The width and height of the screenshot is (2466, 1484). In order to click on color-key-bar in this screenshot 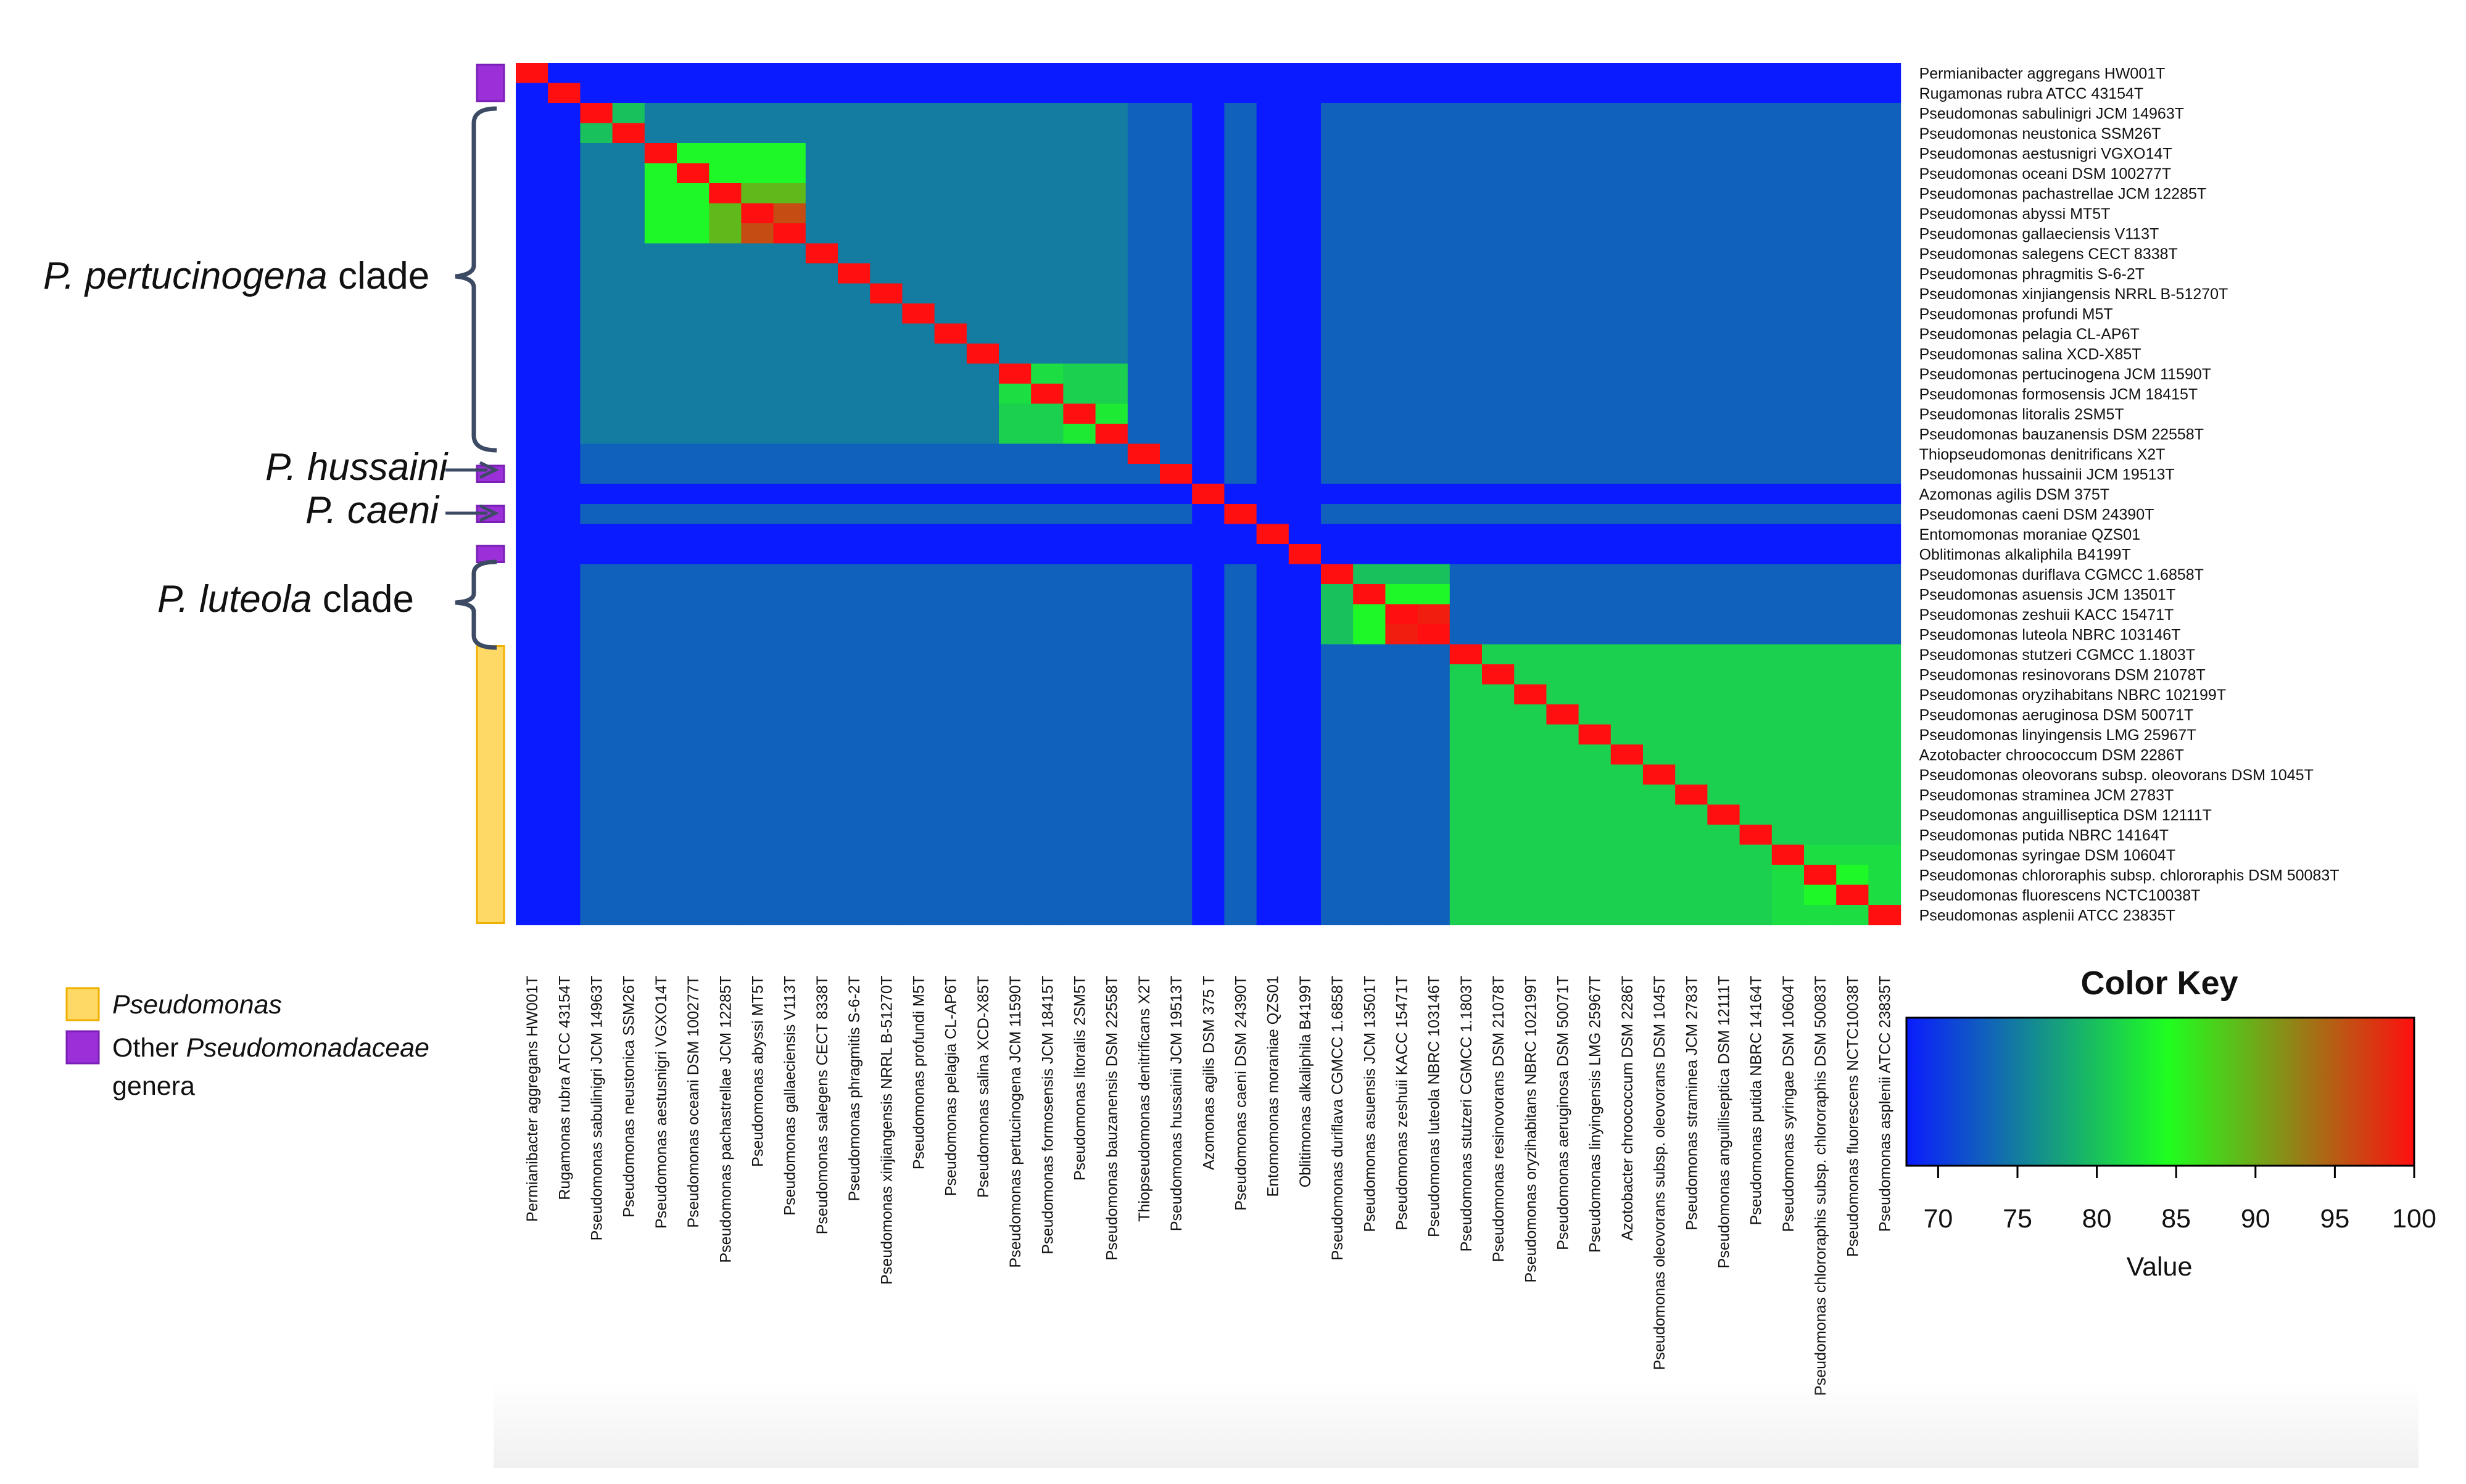, I will do `click(2160, 1091)`.